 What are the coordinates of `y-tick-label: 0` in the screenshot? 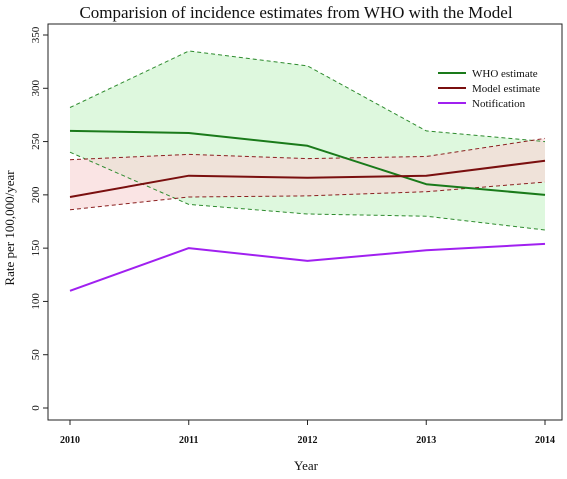 It's located at (36, 408).